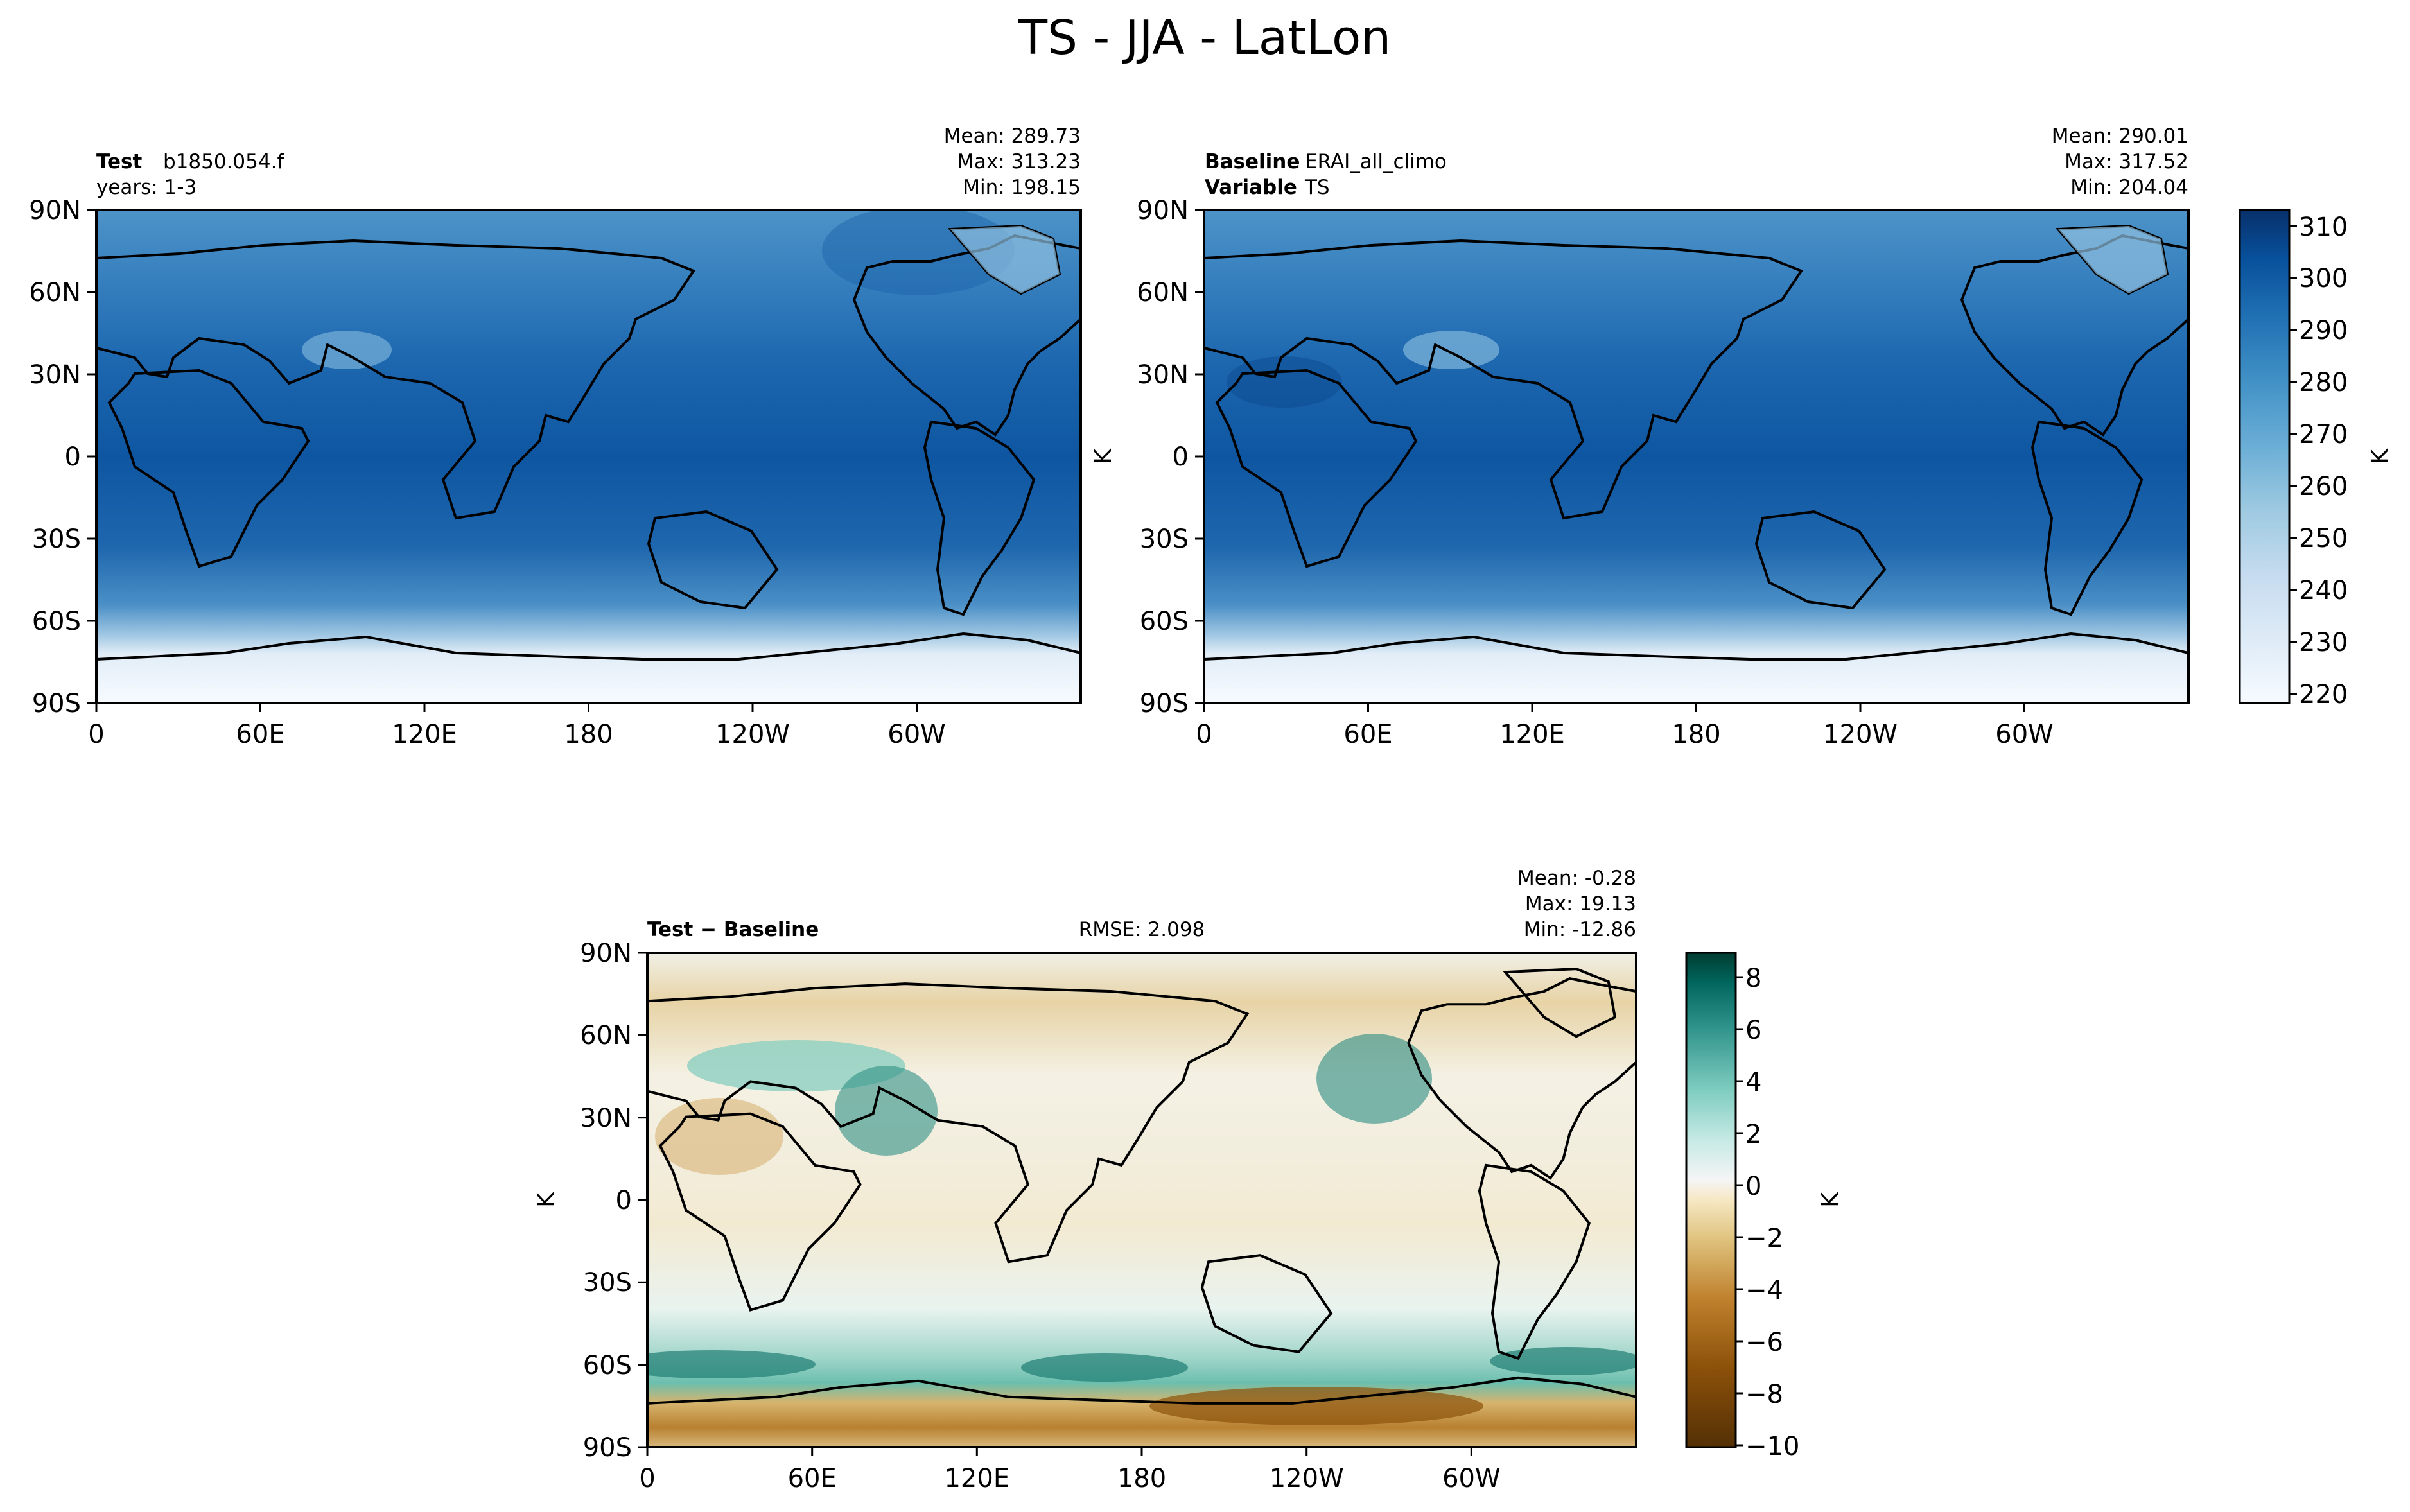 This screenshot has height=1512, width=2410. Describe the element at coordinates (517, 726) in the screenshot. I see `test-x-axis: 0 60E 120E 180 120W 60W` at that location.